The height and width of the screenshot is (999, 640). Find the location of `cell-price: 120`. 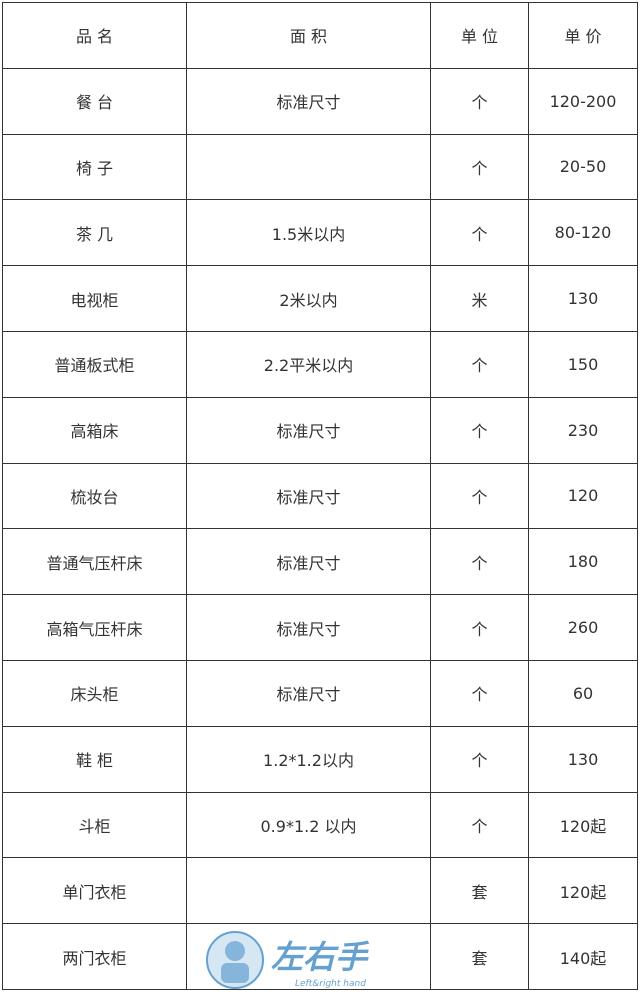

cell-price: 120 is located at coordinates (583, 496).